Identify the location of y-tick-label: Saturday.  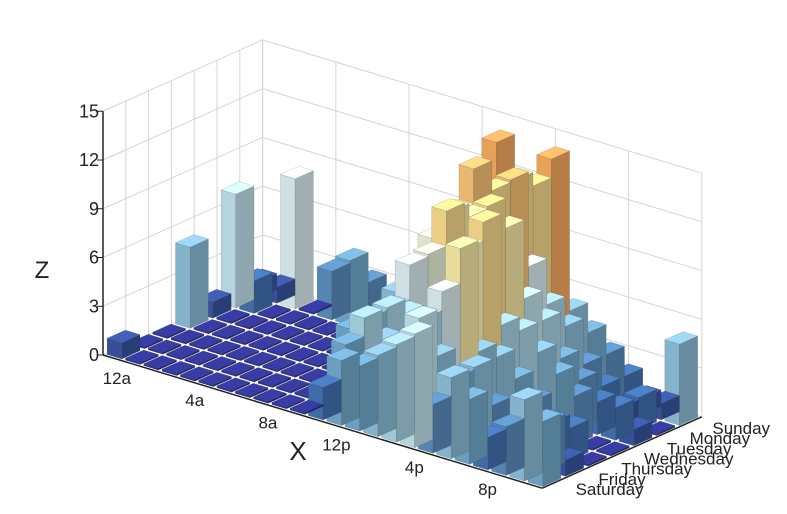
(610, 489).